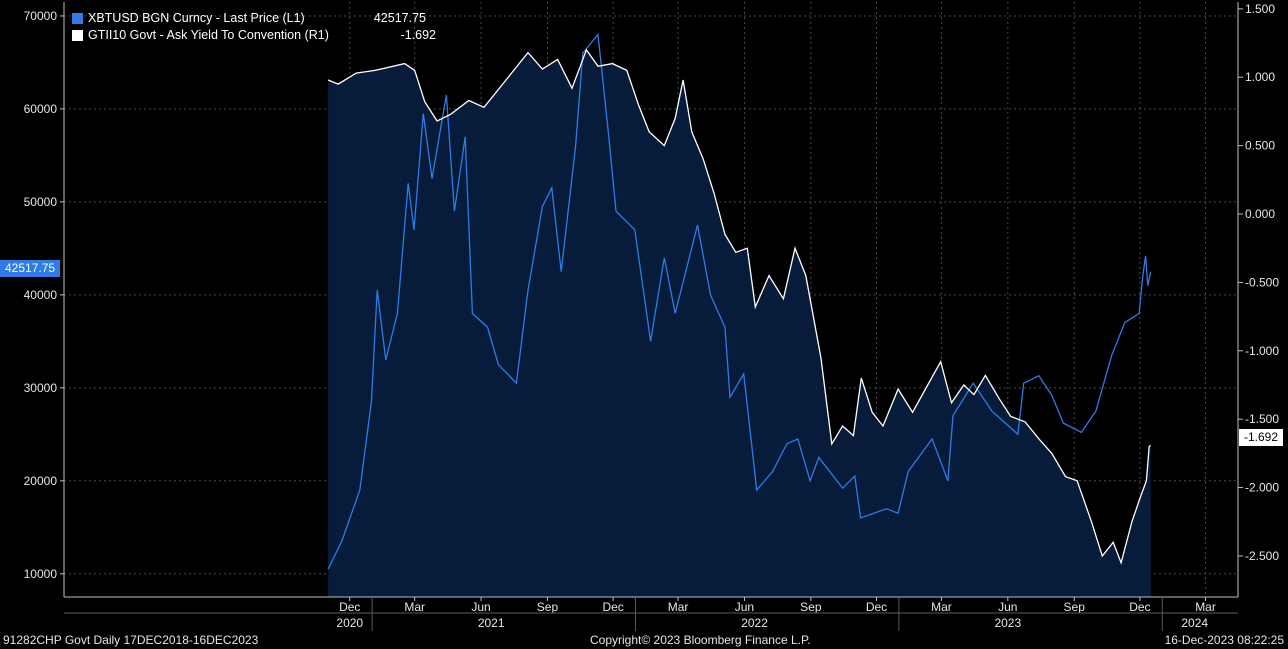  Describe the element at coordinates (41, 574) in the screenshot. I see `left-tick-label: 10000` at that location.